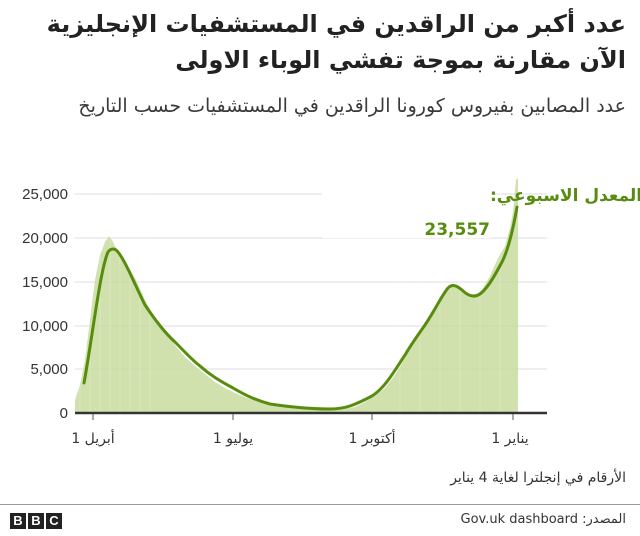  What do you see at coordinates (45, 282) in the screenshot?
I see `svg-text: 15,000` at bounding box center [45, 282].